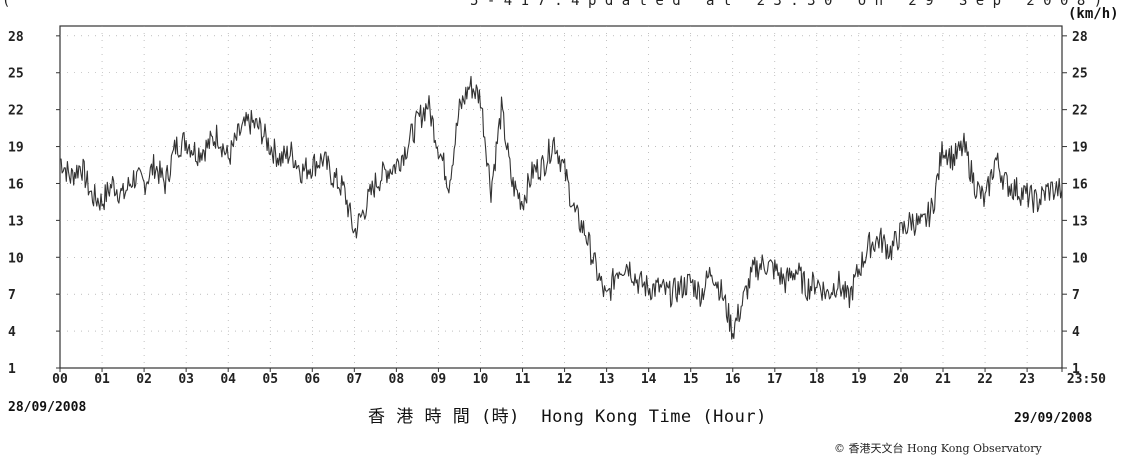 The width and height of the screenshot is (1126, 459). What do you see at coordinates (938, 448) in the screenshot?
I see `observatory-credit: © 香港天文台 Hong Kong Observatory` at bounding box center [938, 448].